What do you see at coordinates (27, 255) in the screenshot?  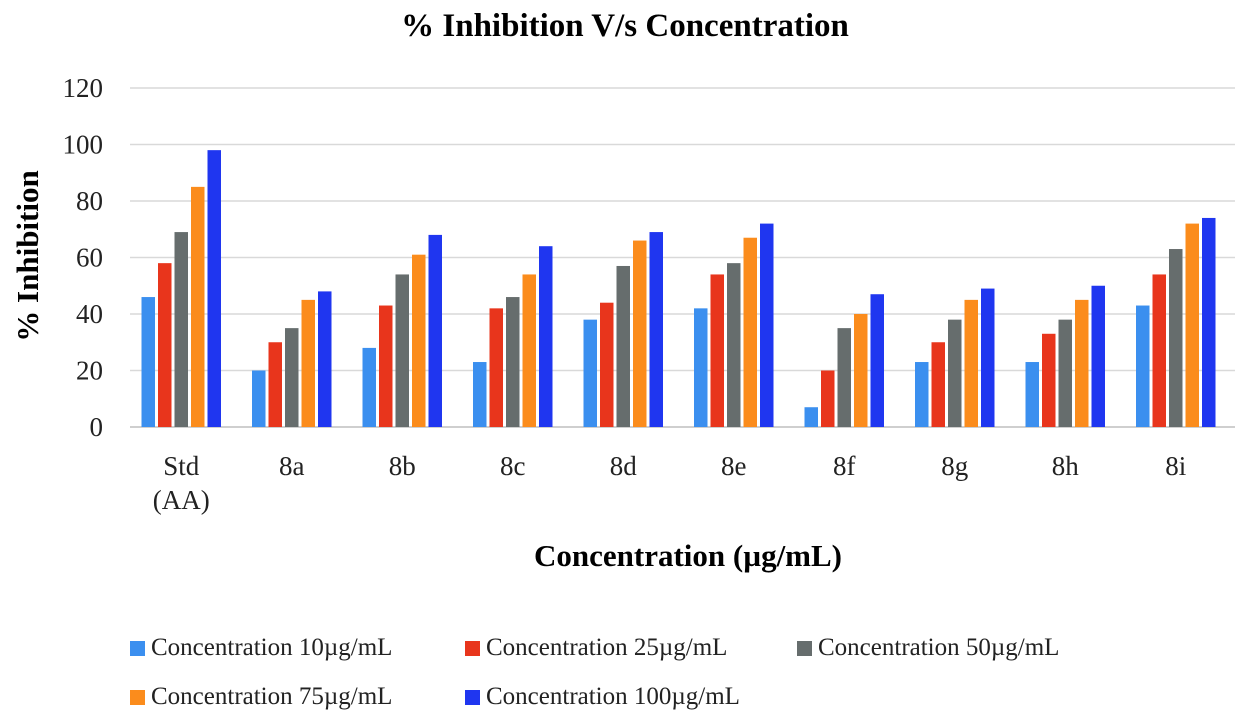 I see `y-axis-title: % Inhibition` at bounding box center [27, 255].